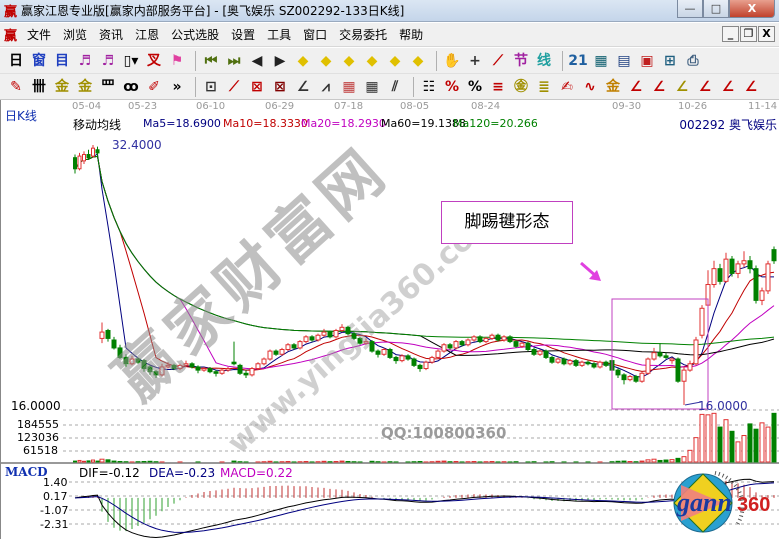  What do you see at coordinates (211, 61) in the screenshot?
I see `first-icon: ⏮` at bounding box center [211, 61].